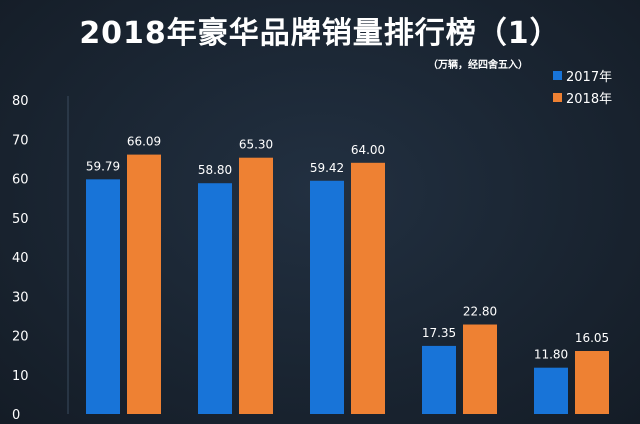  I want to click on data-label: 17.35, so click(439, 333).